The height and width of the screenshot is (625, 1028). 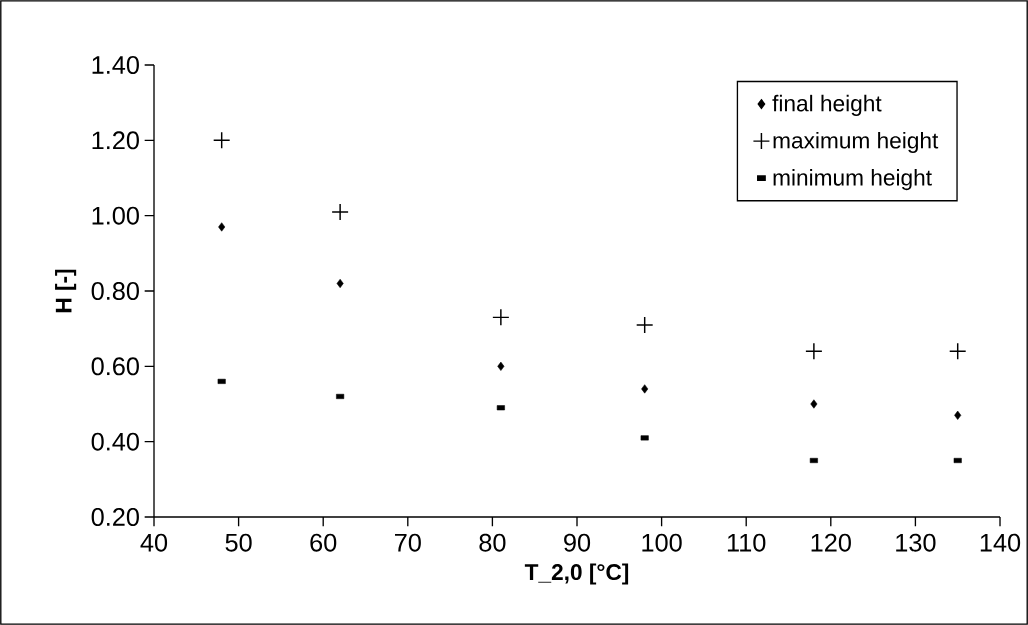 What do you see at coordinates (115, 291) in the screenshot?
I see `y-tick-label: 0.80` at bounding box center [115, 291].